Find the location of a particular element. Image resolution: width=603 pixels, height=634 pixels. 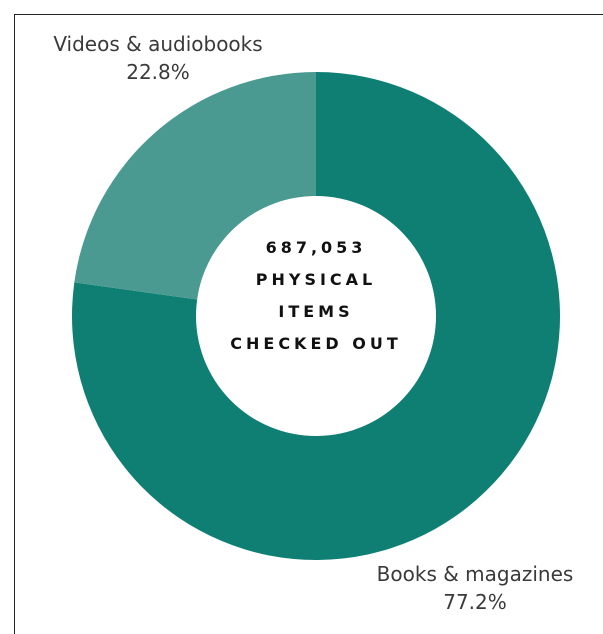

donut-slice-videos-audiobooks is located at coordinates (195, 186).